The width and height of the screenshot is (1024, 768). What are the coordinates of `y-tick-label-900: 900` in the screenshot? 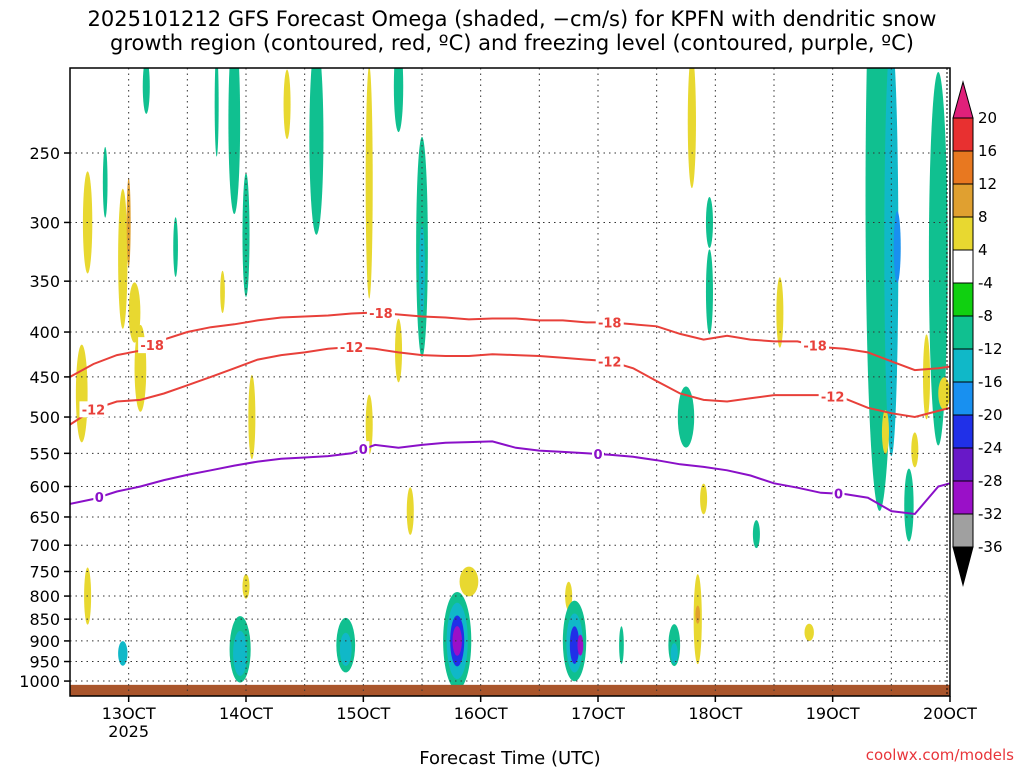 It's located at (44, 641).